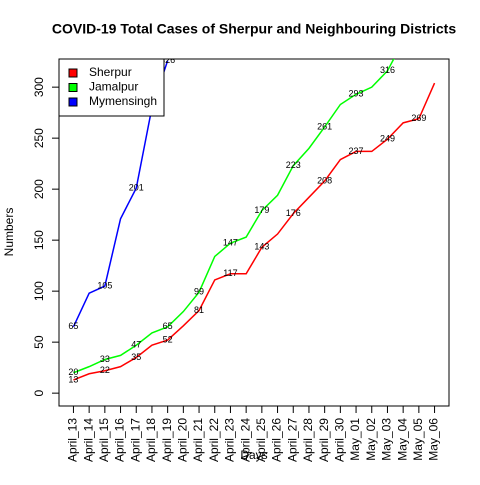 The height and width of the screenshot is (485, 480). Describe the element at coordinates (261, 247) in the screenshot. I see `data-label: 143` at that location.